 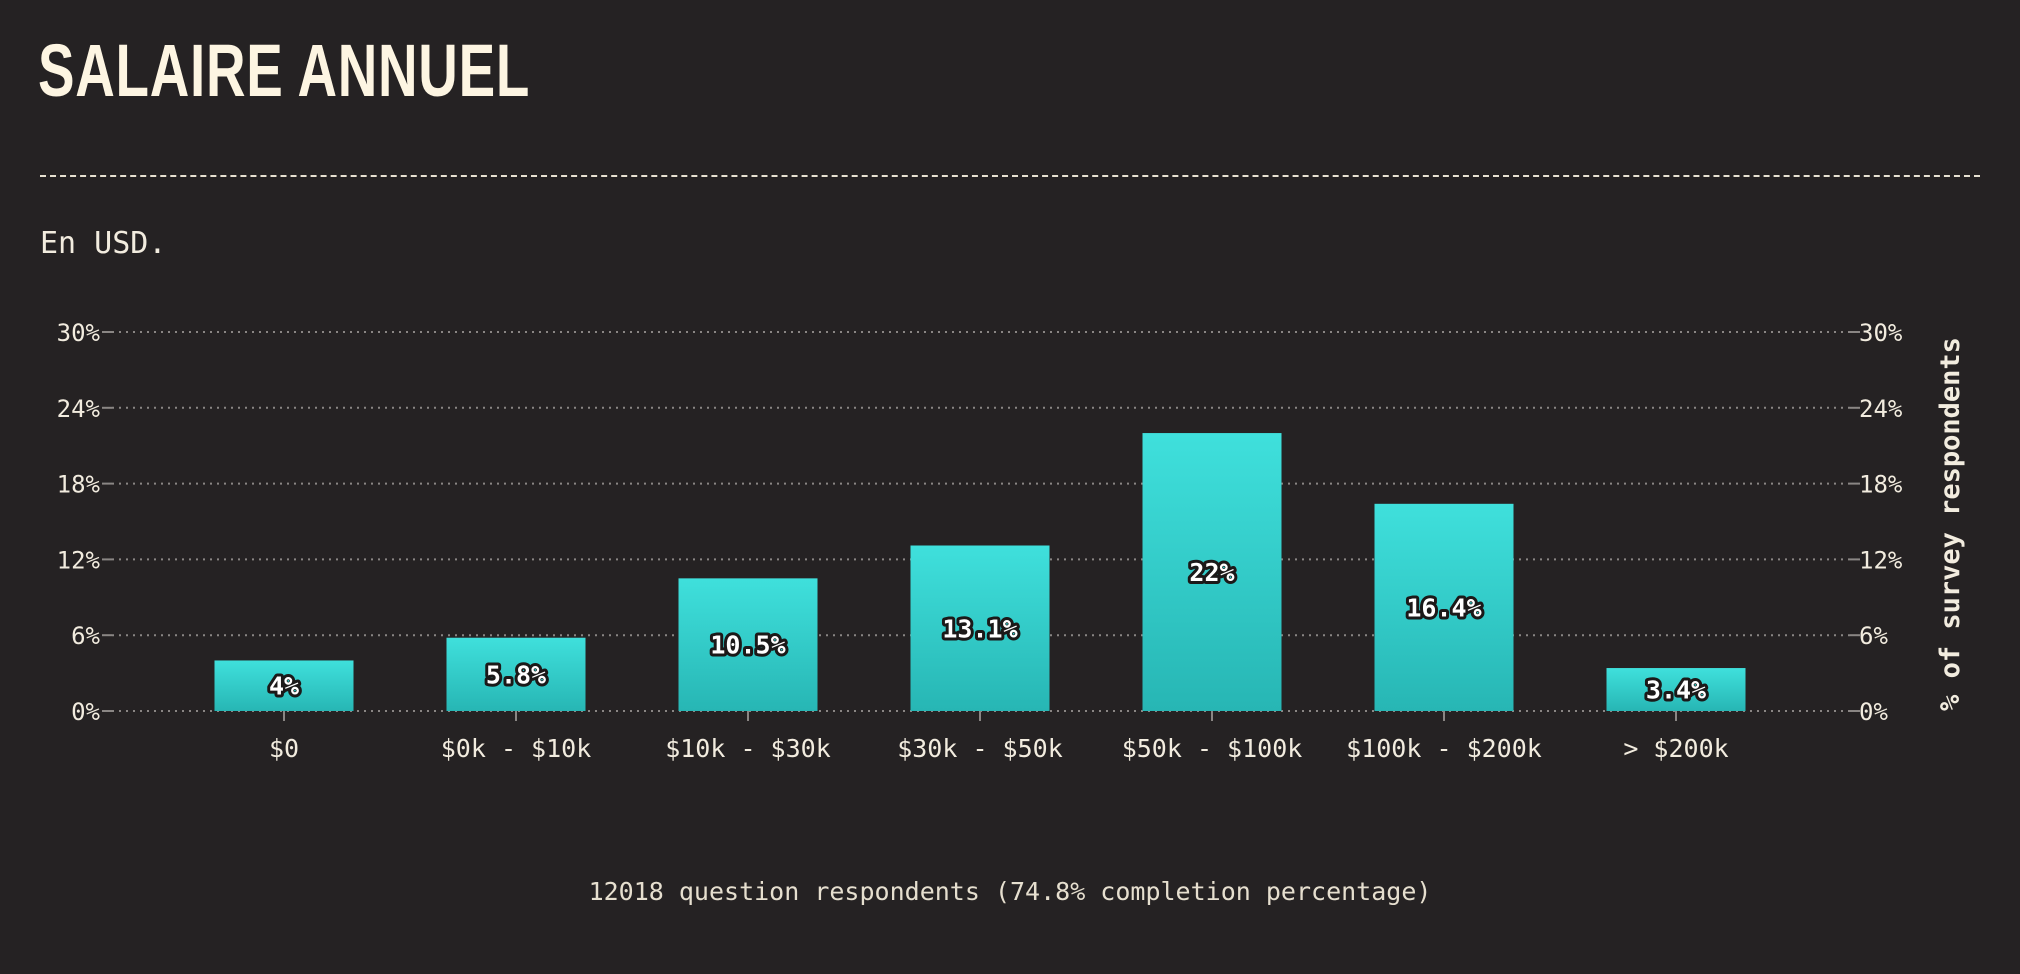 I want to click on bar-data-label: 4%, so click(x=284, y=686).